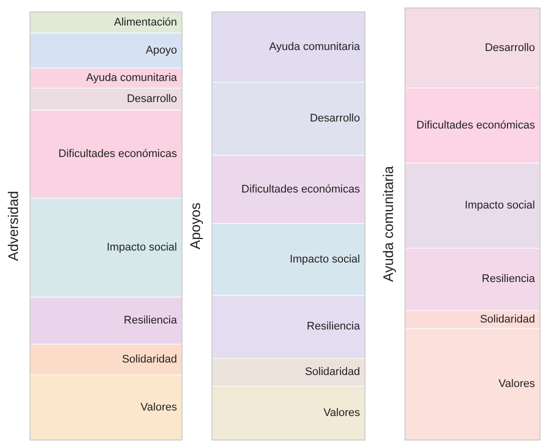 Image resolution: width=543 pixels, height=445 pixels. Describe the element at coordinates (195, 226) in the screenshot. I see `y-axis-title: Apoyos` at that location.